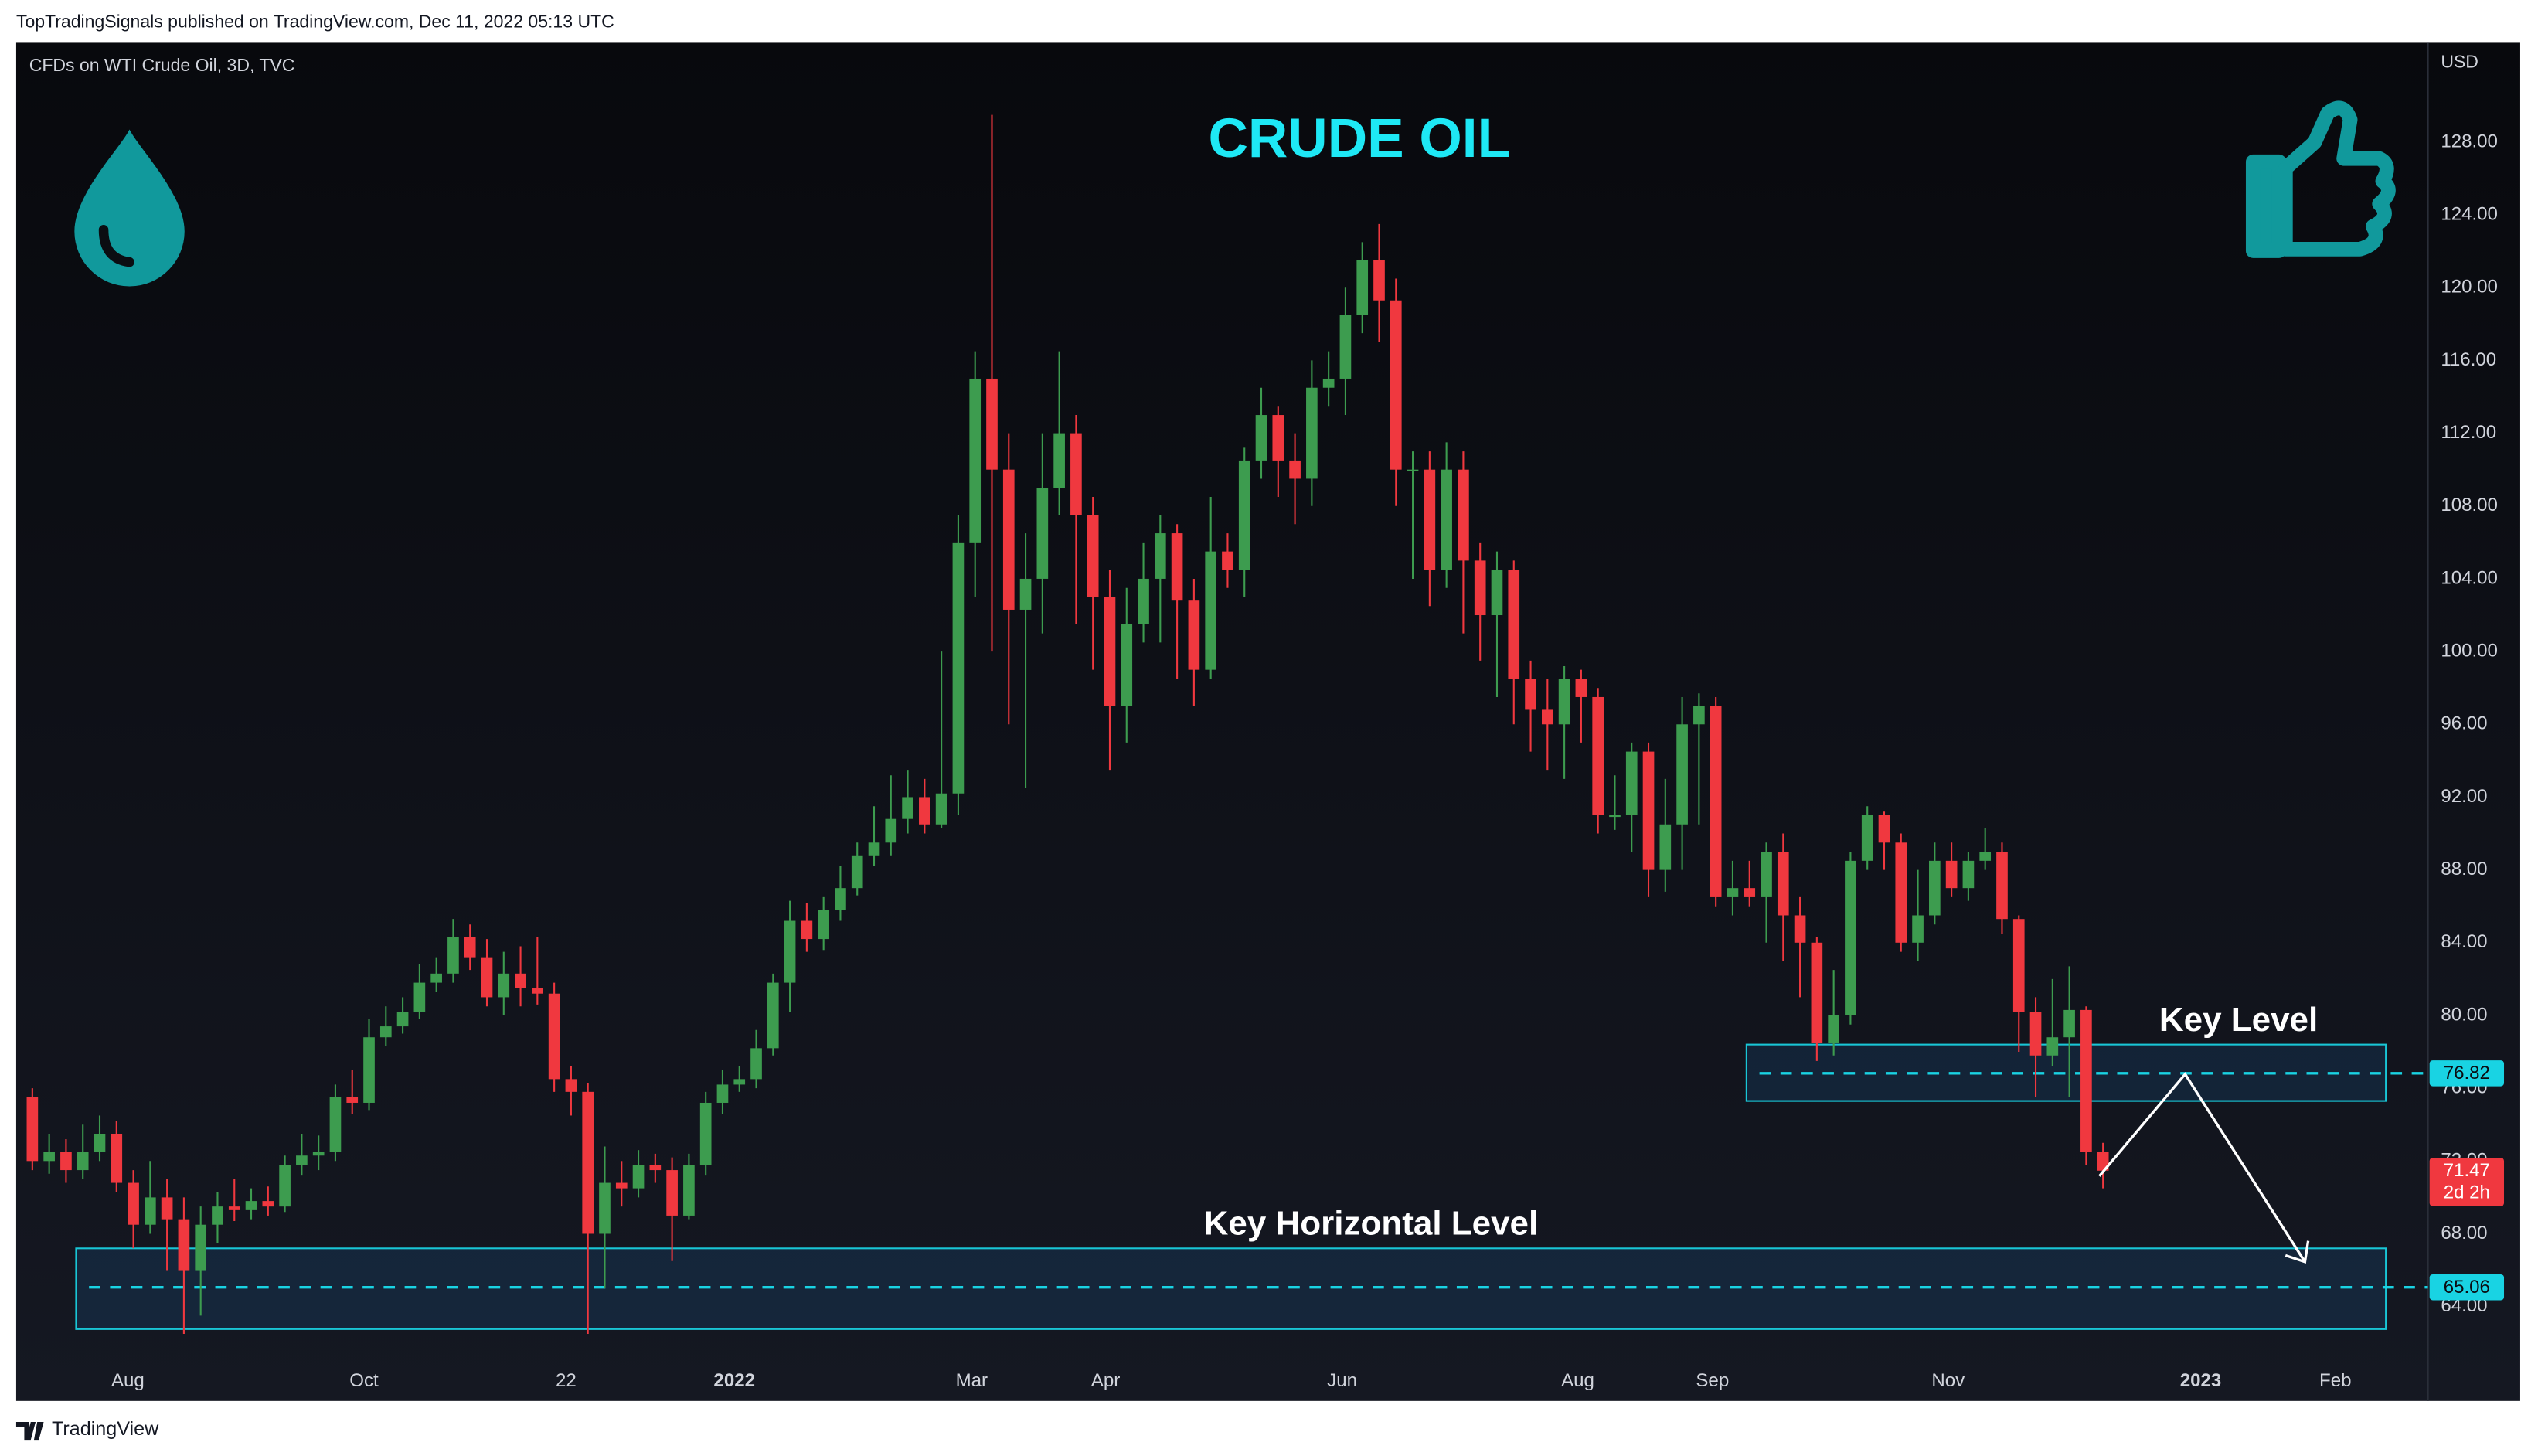  I want to click on y-tick-label: 80.00, so click(2464, 1015).